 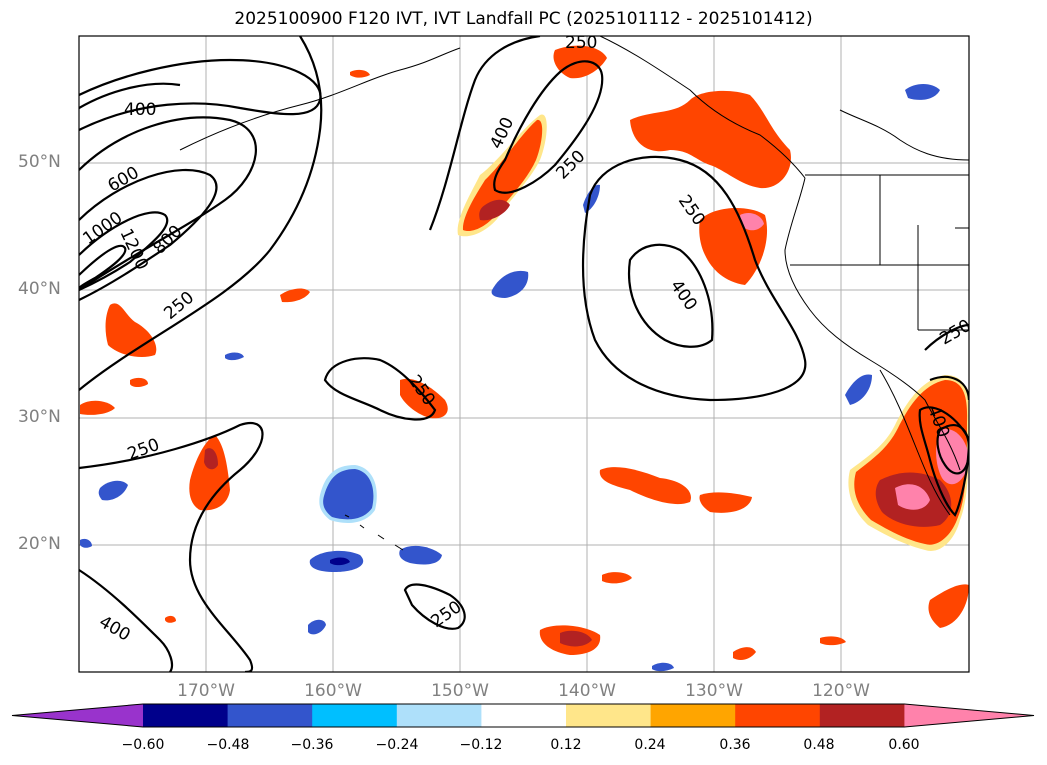 I want to click on lat-label-30n: 30°N, so click(x=39, y=417).